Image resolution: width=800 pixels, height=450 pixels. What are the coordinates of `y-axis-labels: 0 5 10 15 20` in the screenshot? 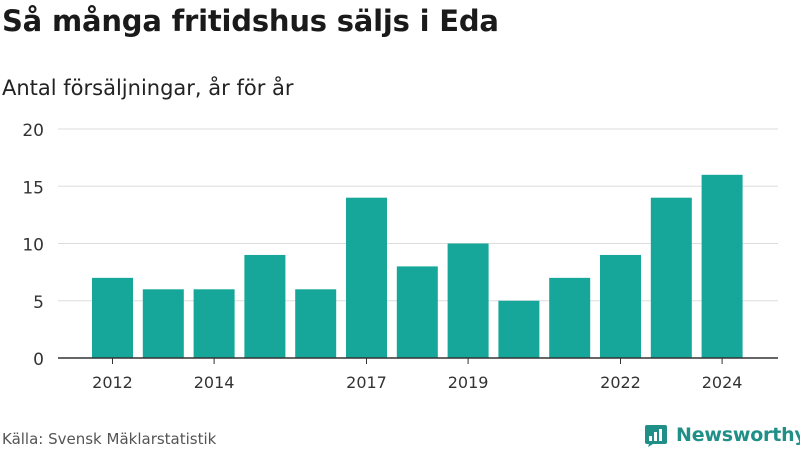 It's located at (33, 245).